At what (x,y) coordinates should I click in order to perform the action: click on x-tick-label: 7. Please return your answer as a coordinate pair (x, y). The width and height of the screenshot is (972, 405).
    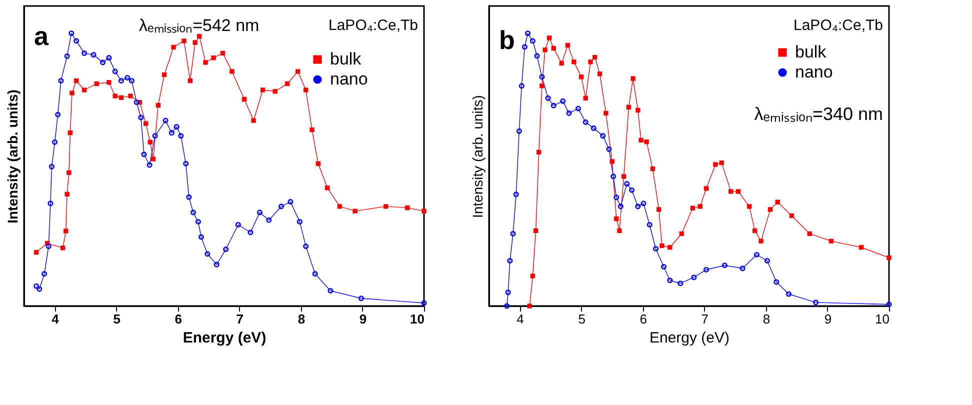
    Looking at the image, I should click on (240, 319).